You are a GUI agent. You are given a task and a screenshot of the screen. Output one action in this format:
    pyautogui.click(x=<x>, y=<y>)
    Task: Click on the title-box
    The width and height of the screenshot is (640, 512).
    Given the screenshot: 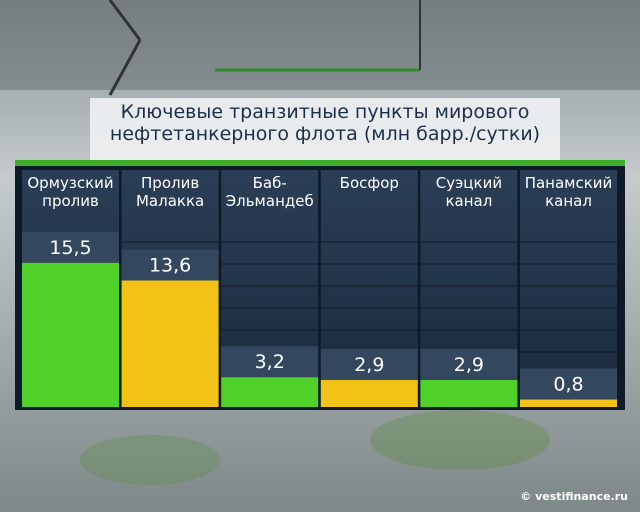 What is the action you would take?
    pyautogui.click(x=325, y=129)
    